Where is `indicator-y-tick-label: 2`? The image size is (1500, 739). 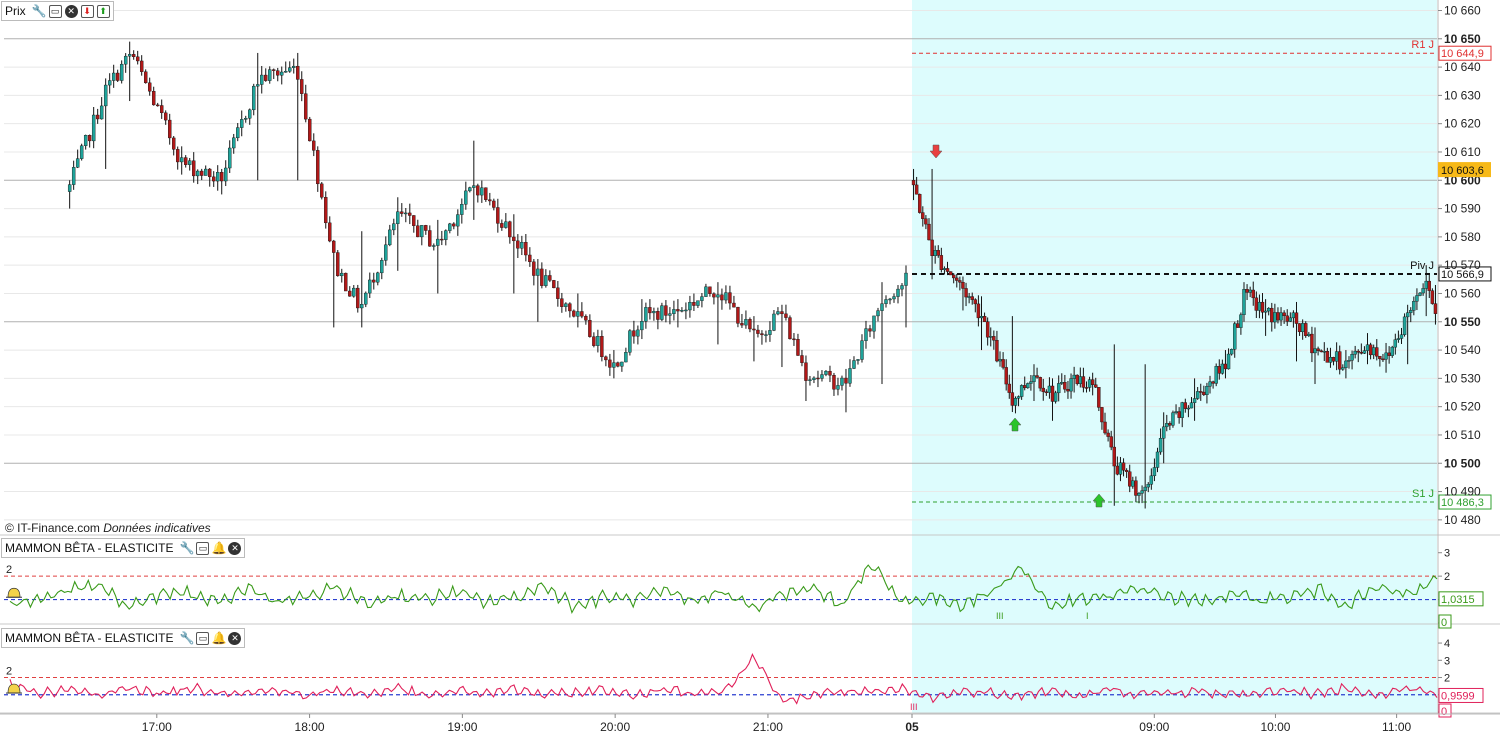
indicator-y-tick-label: 2 is located at coordinates (1447, 679).